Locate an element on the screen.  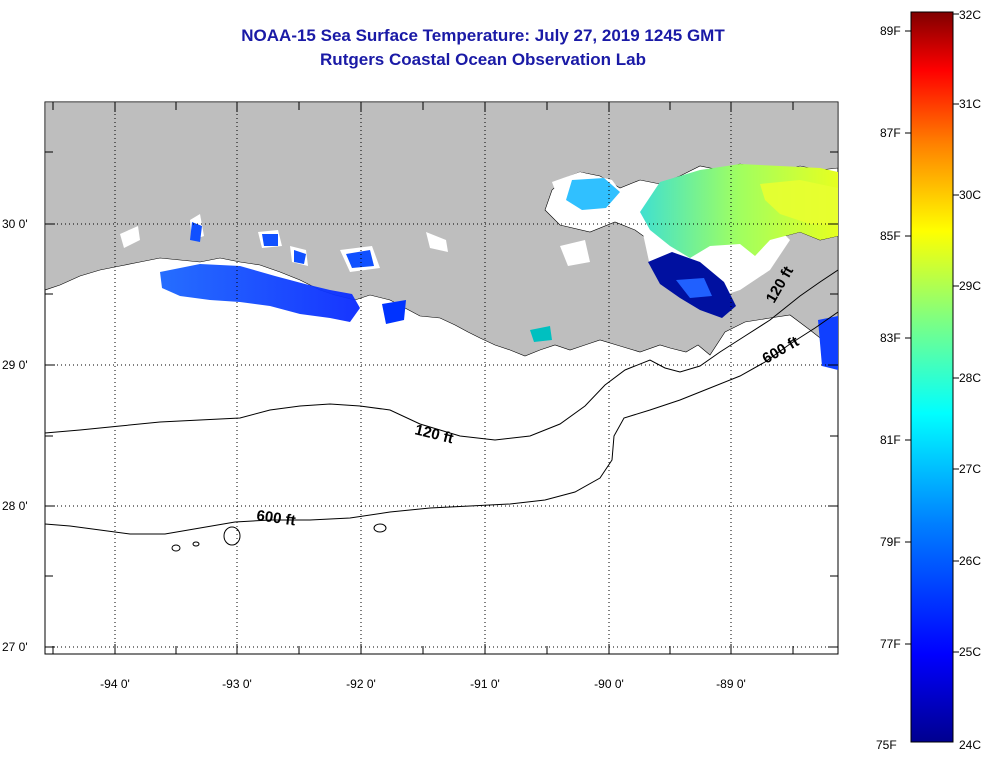
sst-patch-sabine is located at coordinates (196, 232).